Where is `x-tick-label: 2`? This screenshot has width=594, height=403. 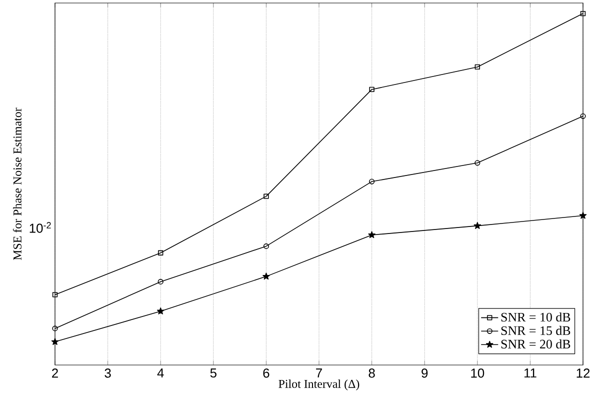 x-tick-label: 2 is located at coordinates (55, 373).